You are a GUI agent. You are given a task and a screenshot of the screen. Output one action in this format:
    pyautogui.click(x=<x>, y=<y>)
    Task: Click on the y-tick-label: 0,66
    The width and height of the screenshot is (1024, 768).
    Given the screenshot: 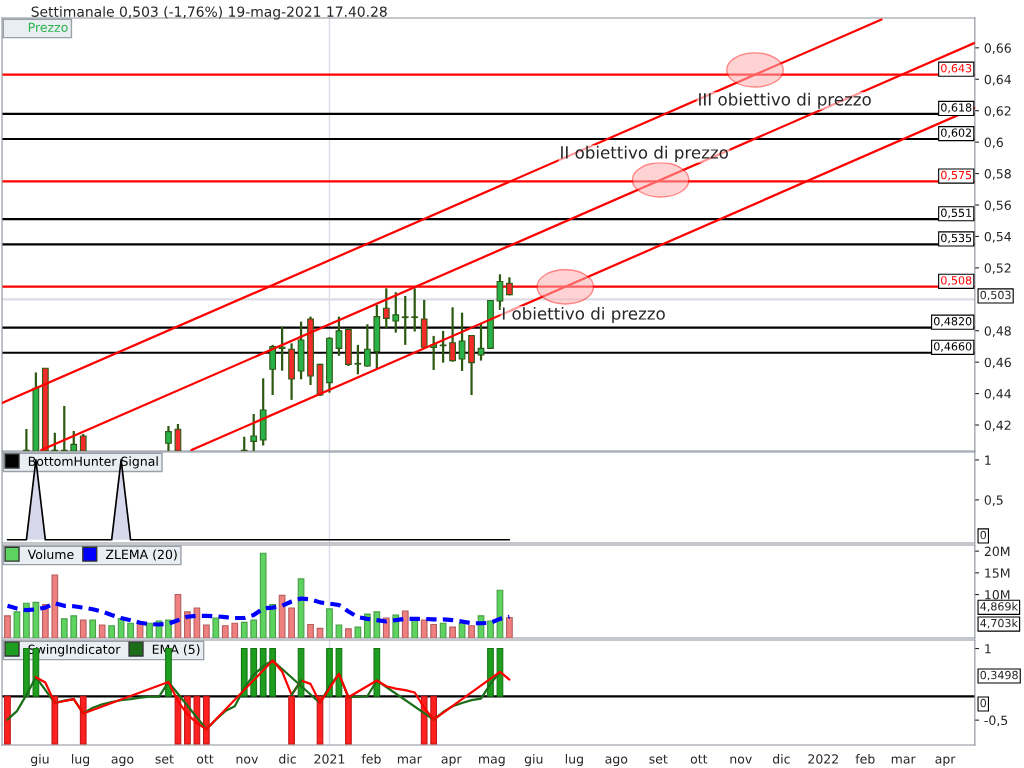 What is the action you would take?
    pyautogui.click(x=997, y=49)
    